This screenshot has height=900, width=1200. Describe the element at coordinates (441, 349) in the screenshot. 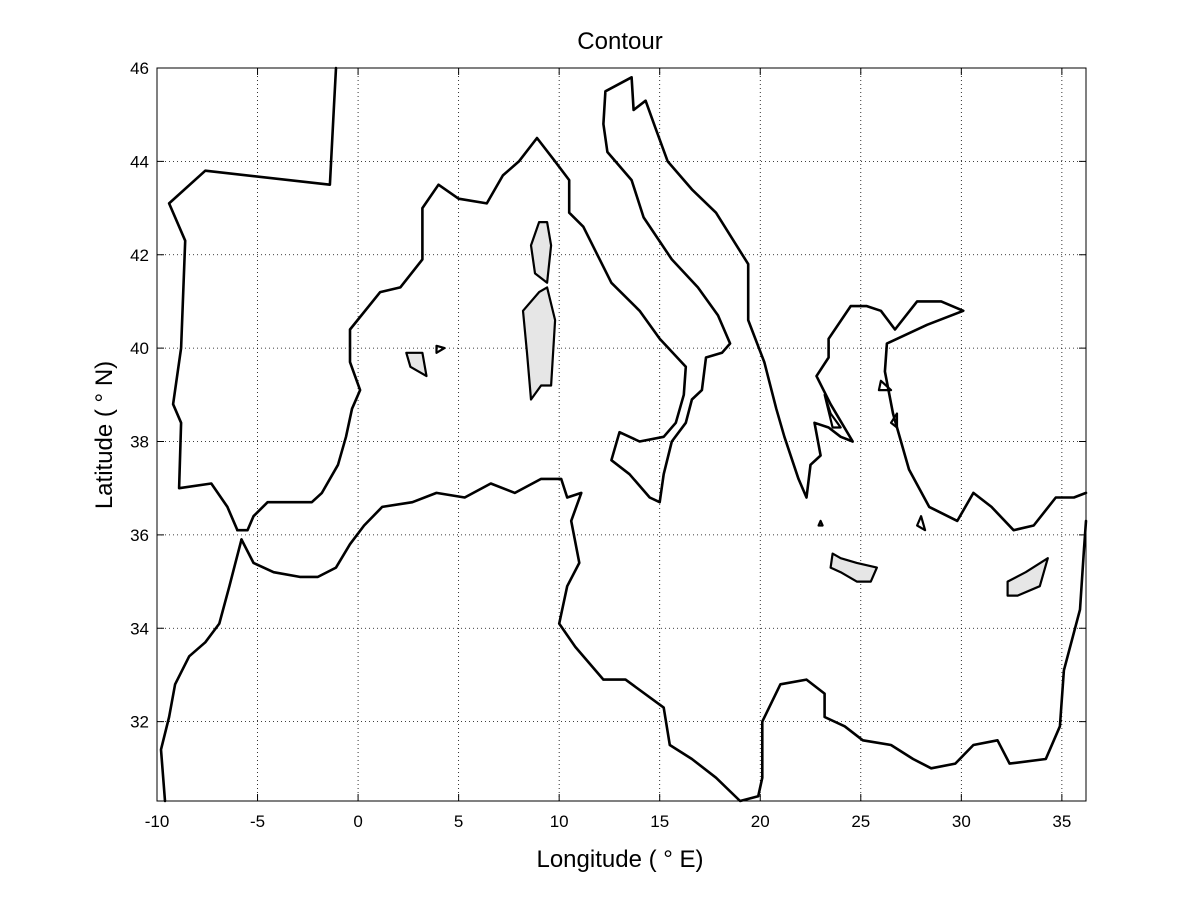

I see `contour-menorca` at that location.